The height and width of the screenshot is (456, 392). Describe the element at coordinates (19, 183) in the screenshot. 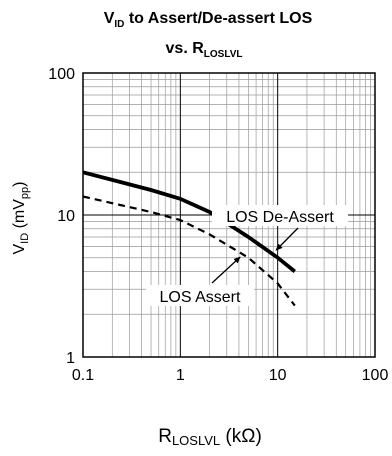

I see `ylabel-rest: )` at that location.